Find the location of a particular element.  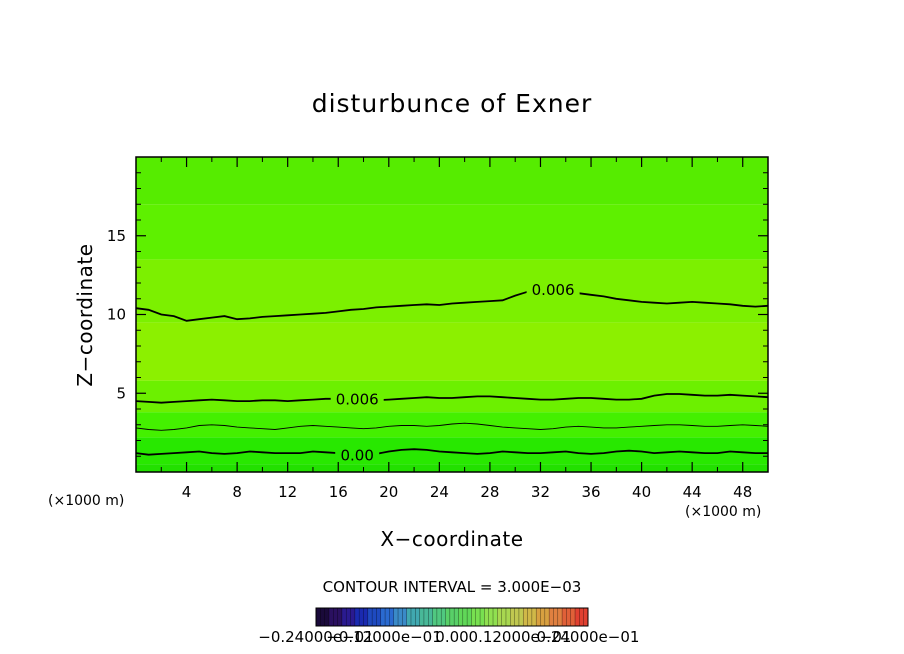

x-tick-label: 16 is located at coordinates (338, 492).